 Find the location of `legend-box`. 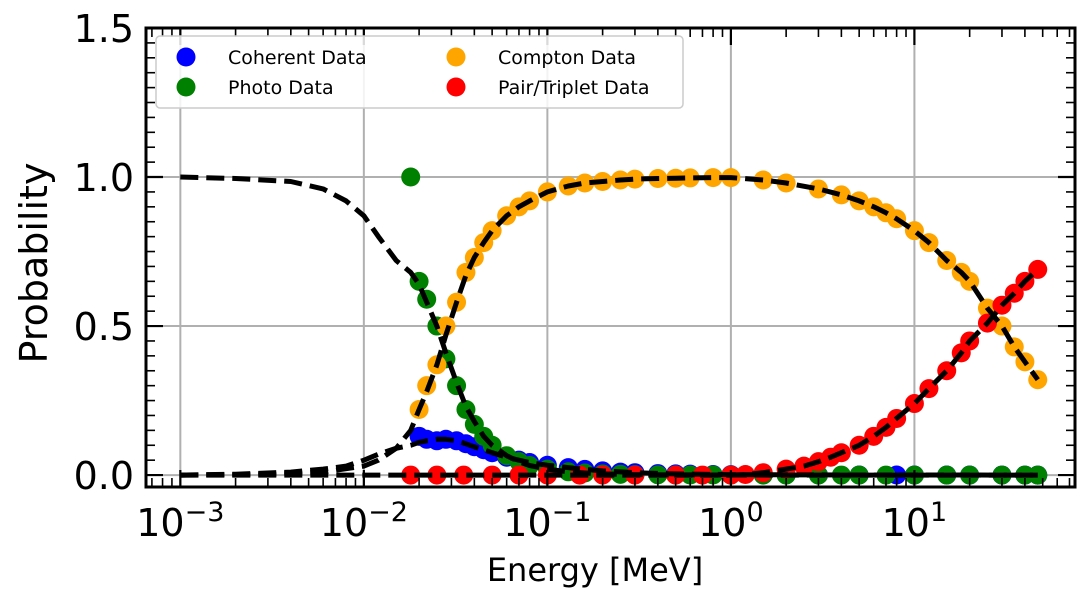

legend-box is located at coordinates (419, 72).